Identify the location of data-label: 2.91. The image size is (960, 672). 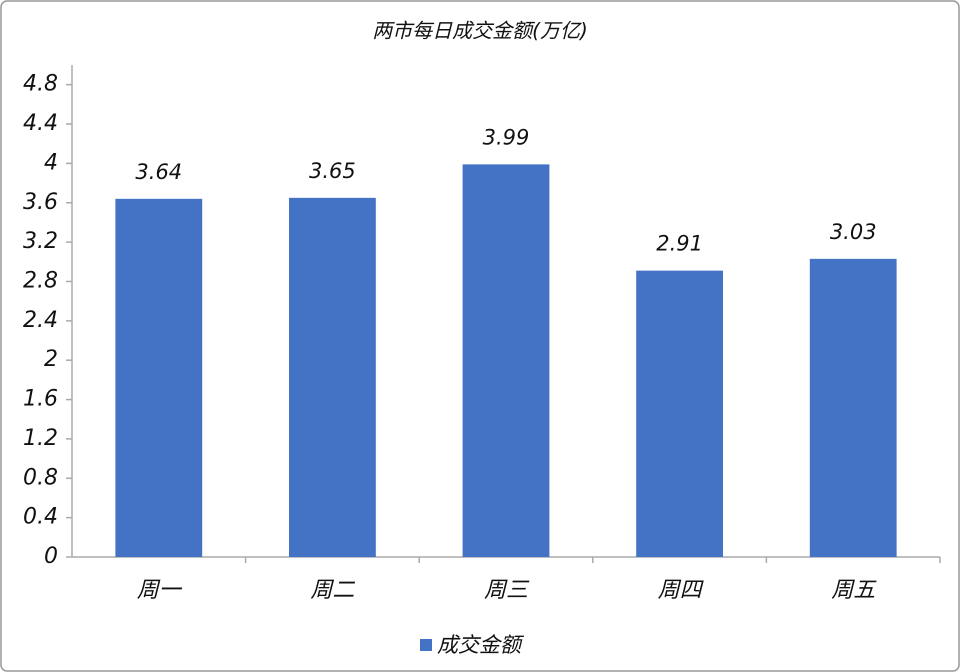
(679, 244).